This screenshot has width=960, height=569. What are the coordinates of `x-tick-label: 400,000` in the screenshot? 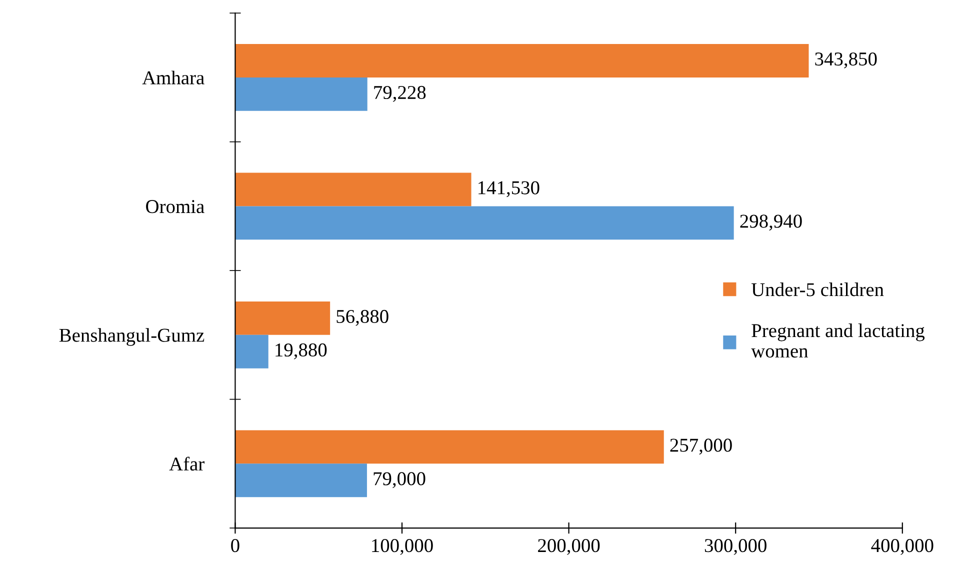 It's located at (902, 547).